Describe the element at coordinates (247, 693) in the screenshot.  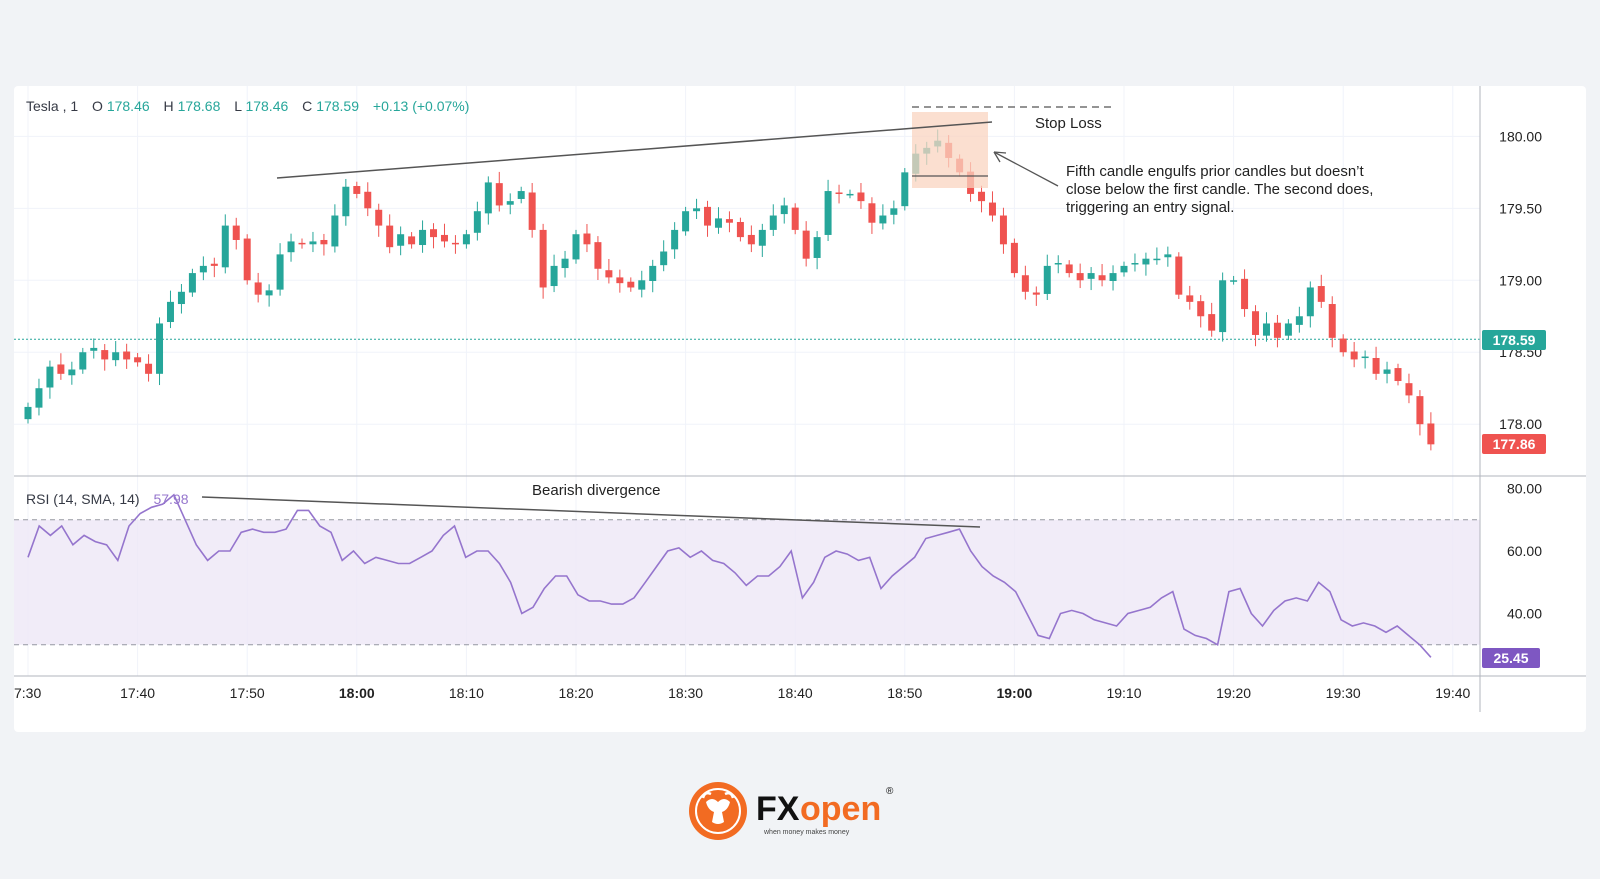
I see `time-tick-label: 17:50` at that location.